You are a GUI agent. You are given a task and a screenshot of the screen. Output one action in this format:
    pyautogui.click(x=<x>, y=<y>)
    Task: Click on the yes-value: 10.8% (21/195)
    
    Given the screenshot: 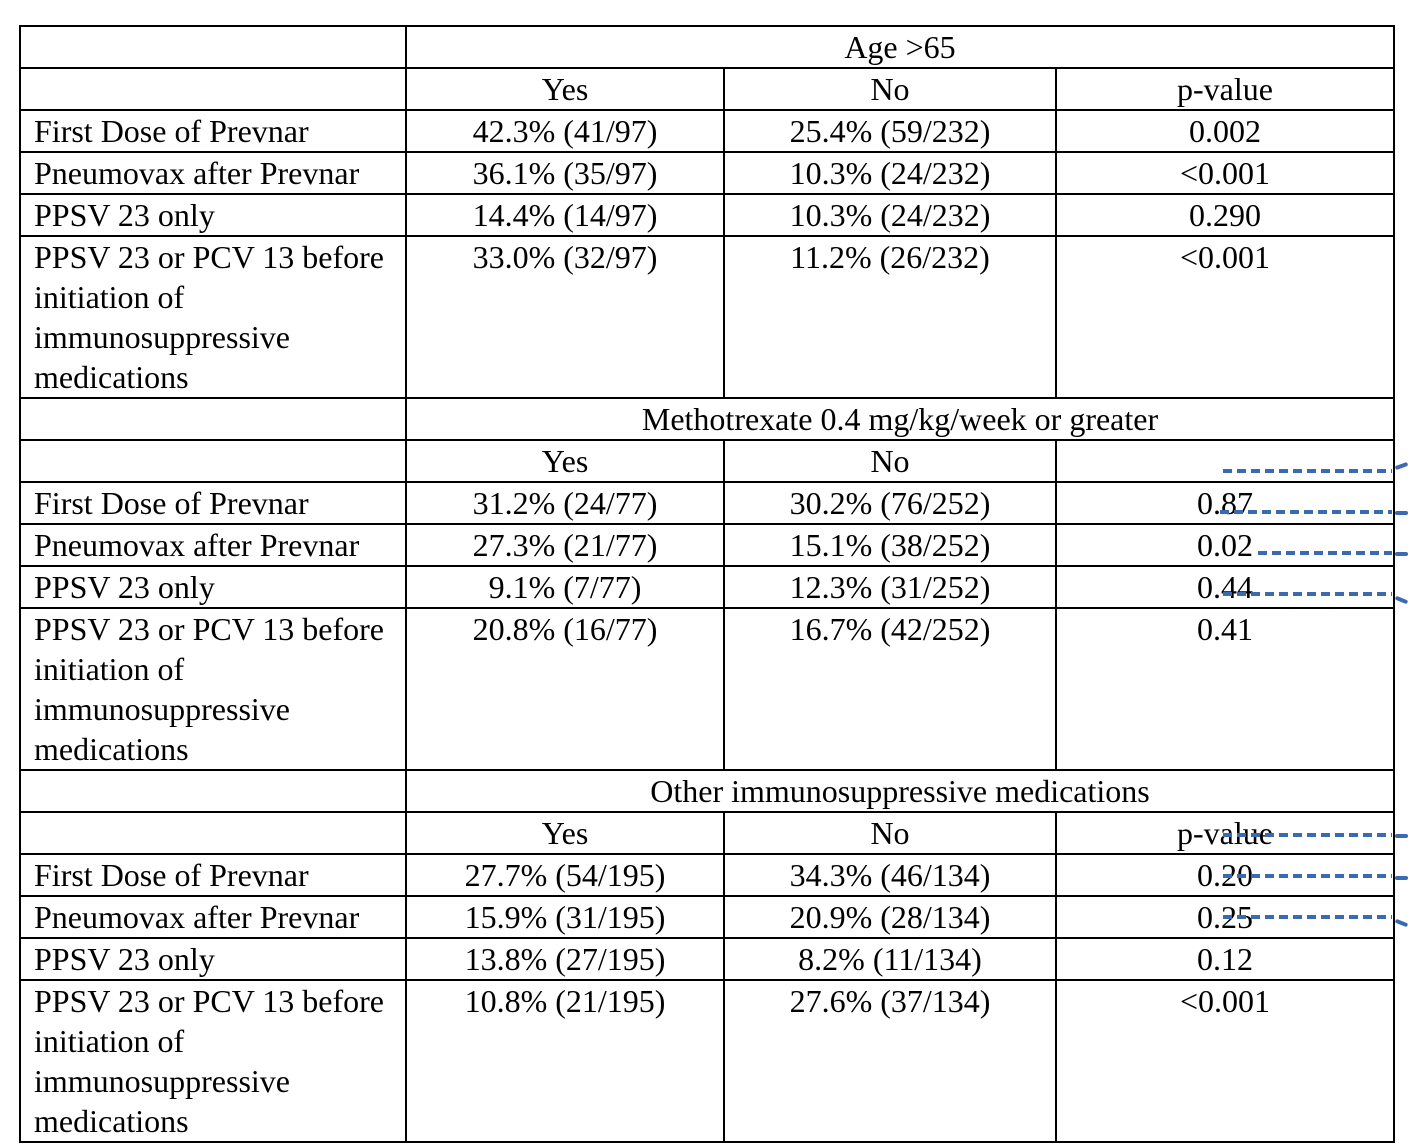 What is the action you would take?
    pyautogui.click(x=565, y=1061)
    